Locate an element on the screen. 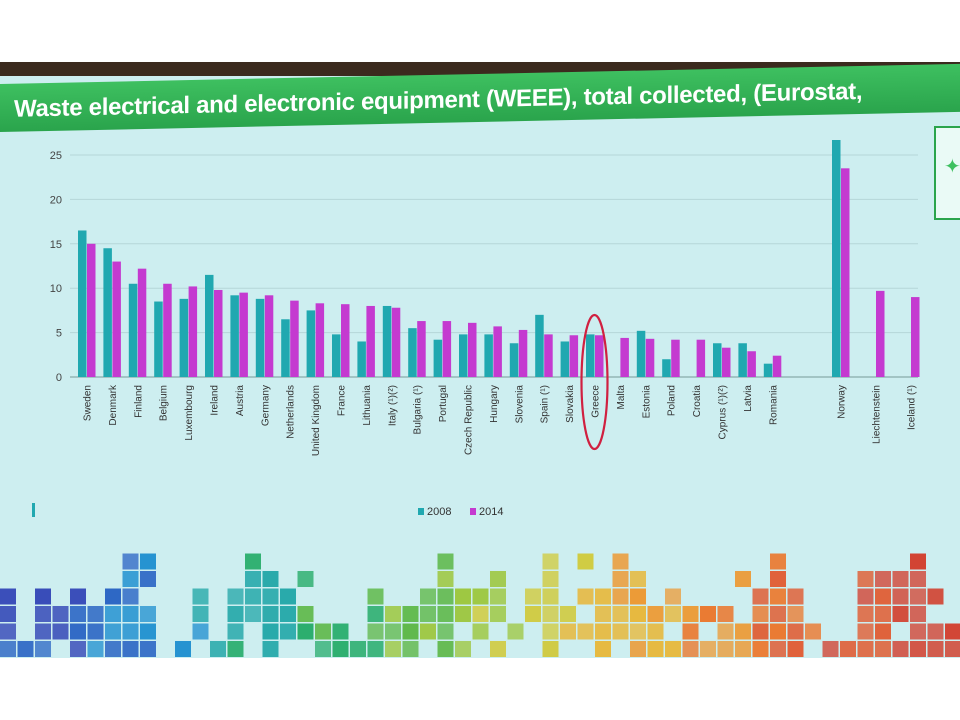 The image size is (960, 720). x-tick-label: Slovakia is located at coordinates (570, 404).